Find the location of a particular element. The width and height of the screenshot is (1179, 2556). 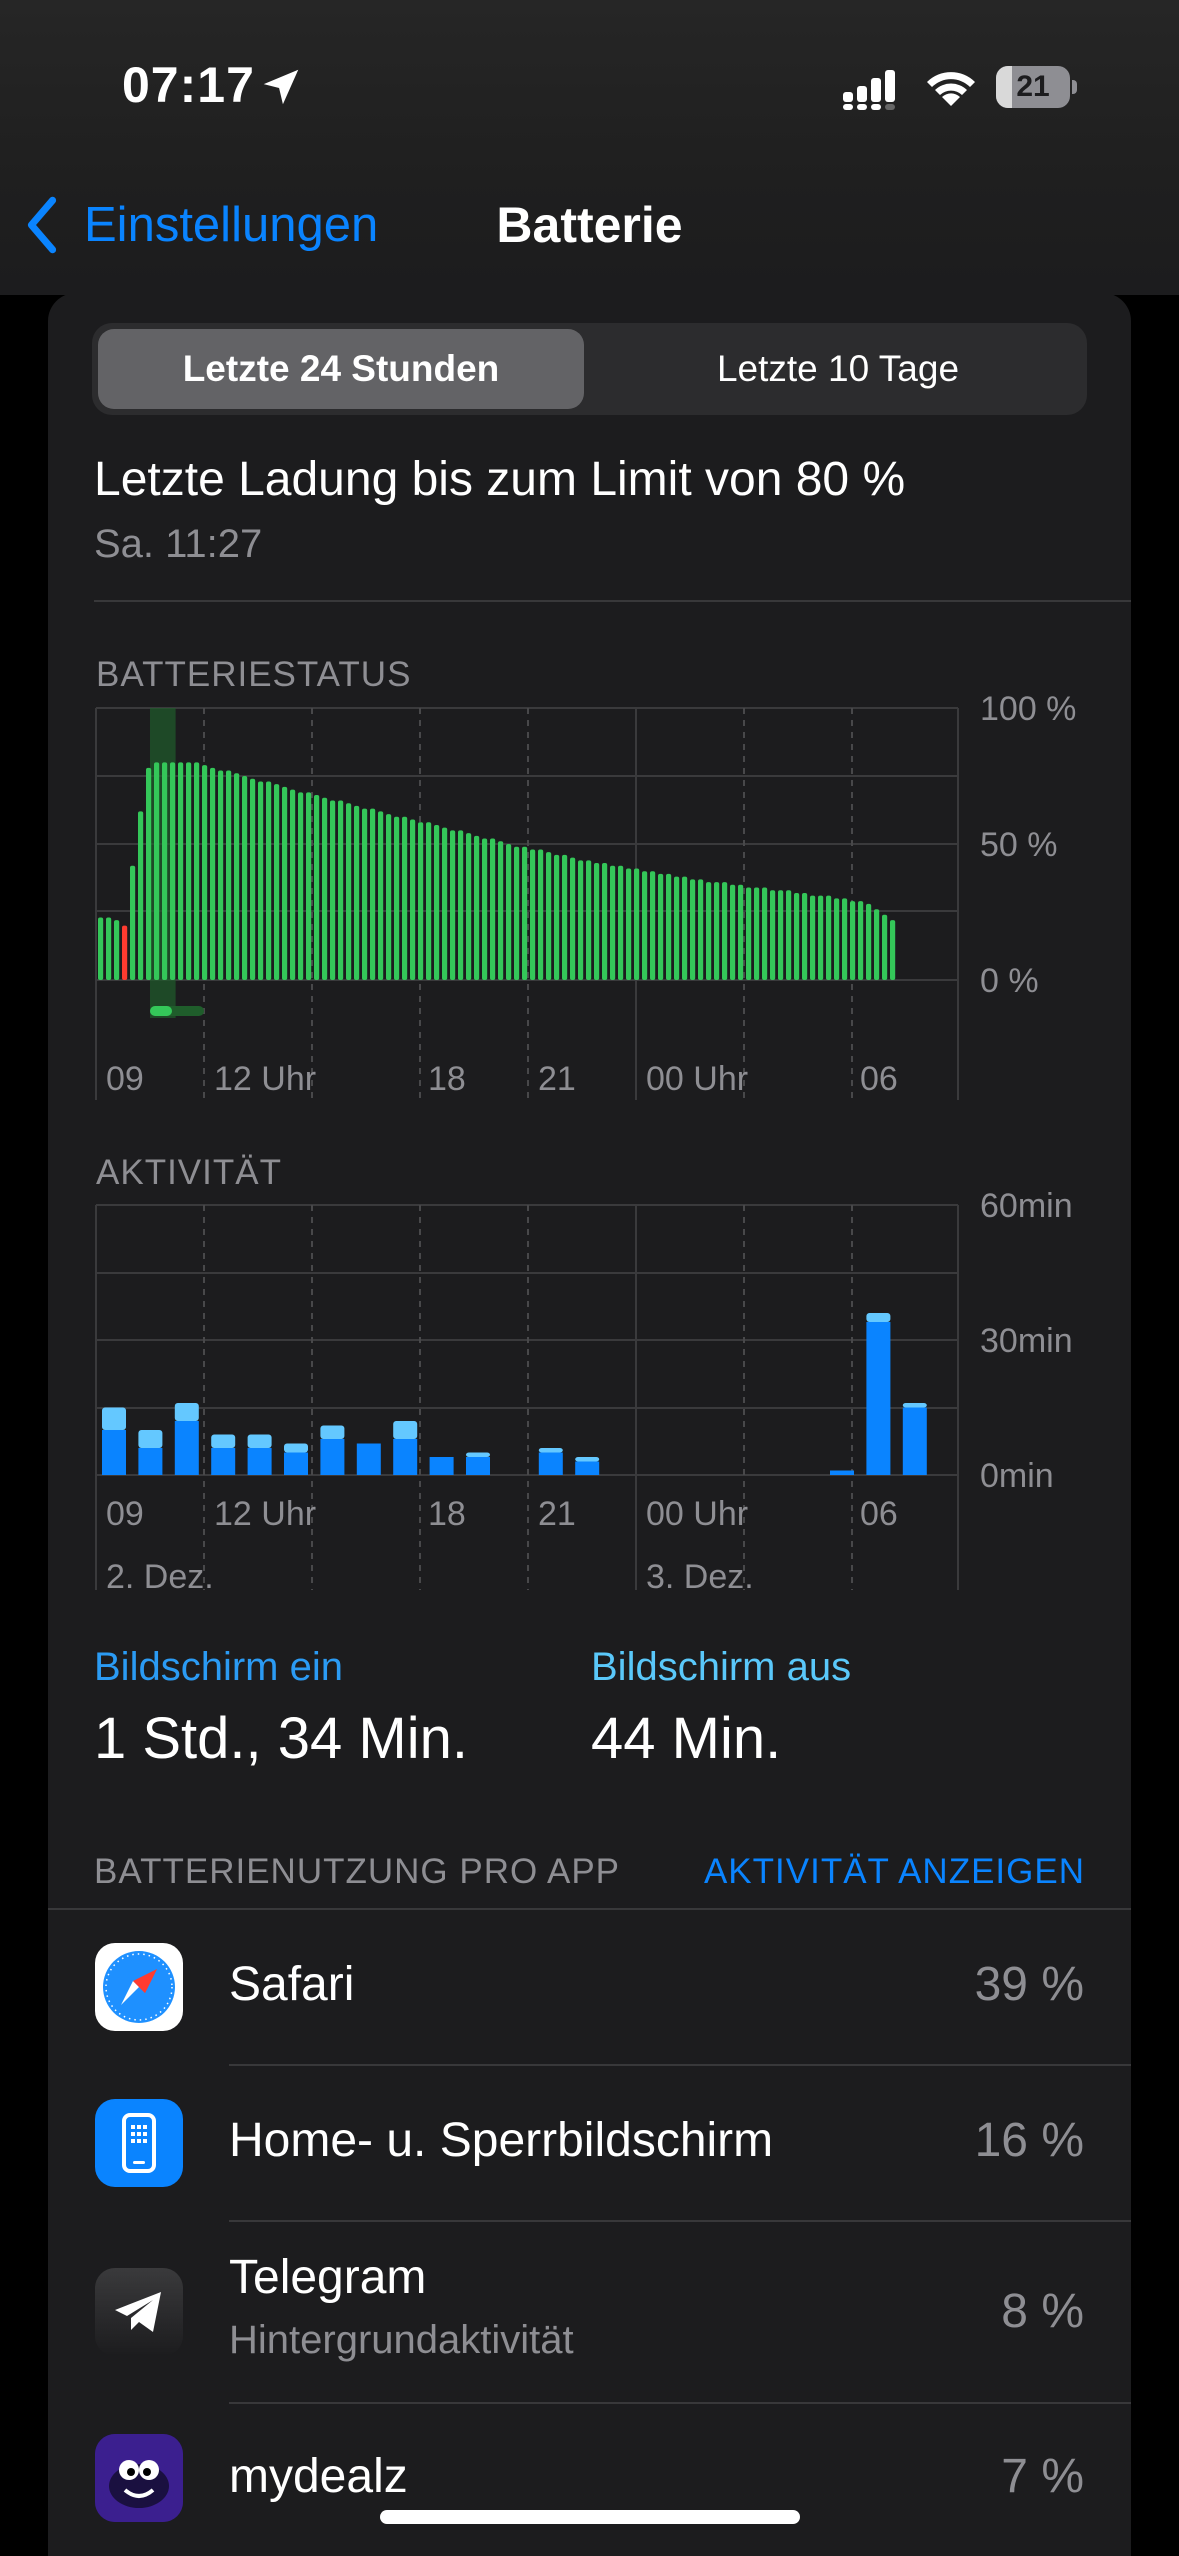

safari-icon is located at coordinates (139, 1987).